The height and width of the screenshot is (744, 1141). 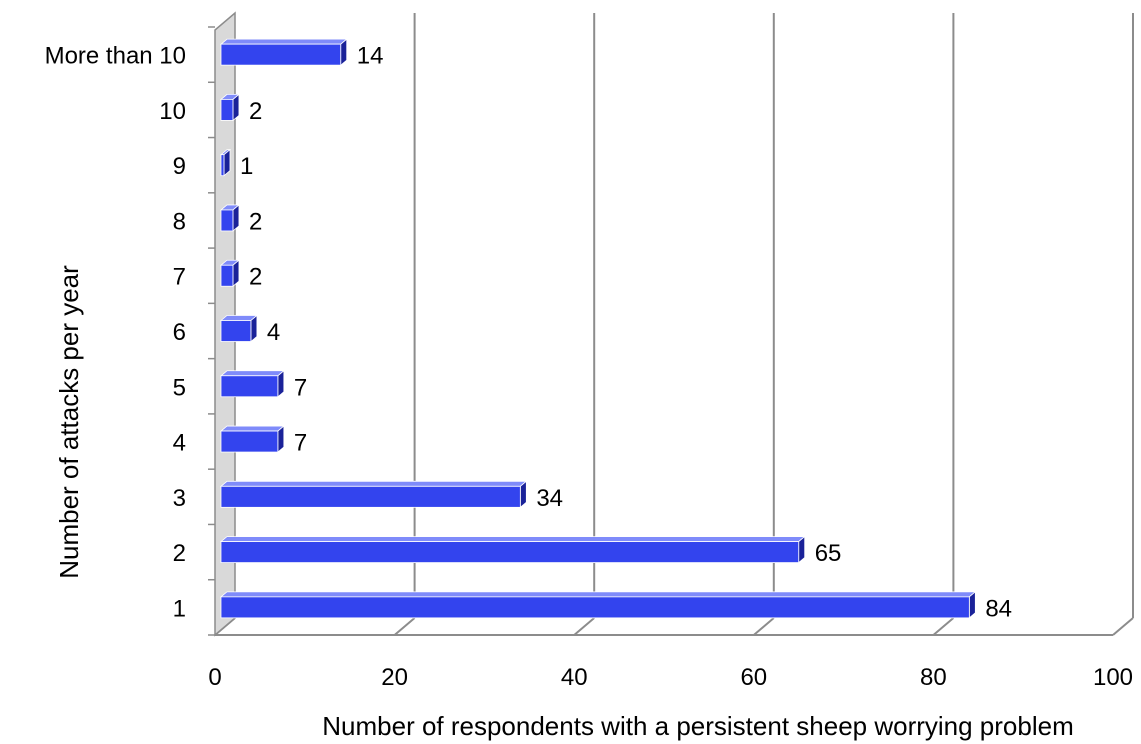 I want to click on data-label: 65, so click(x=828, y=553).